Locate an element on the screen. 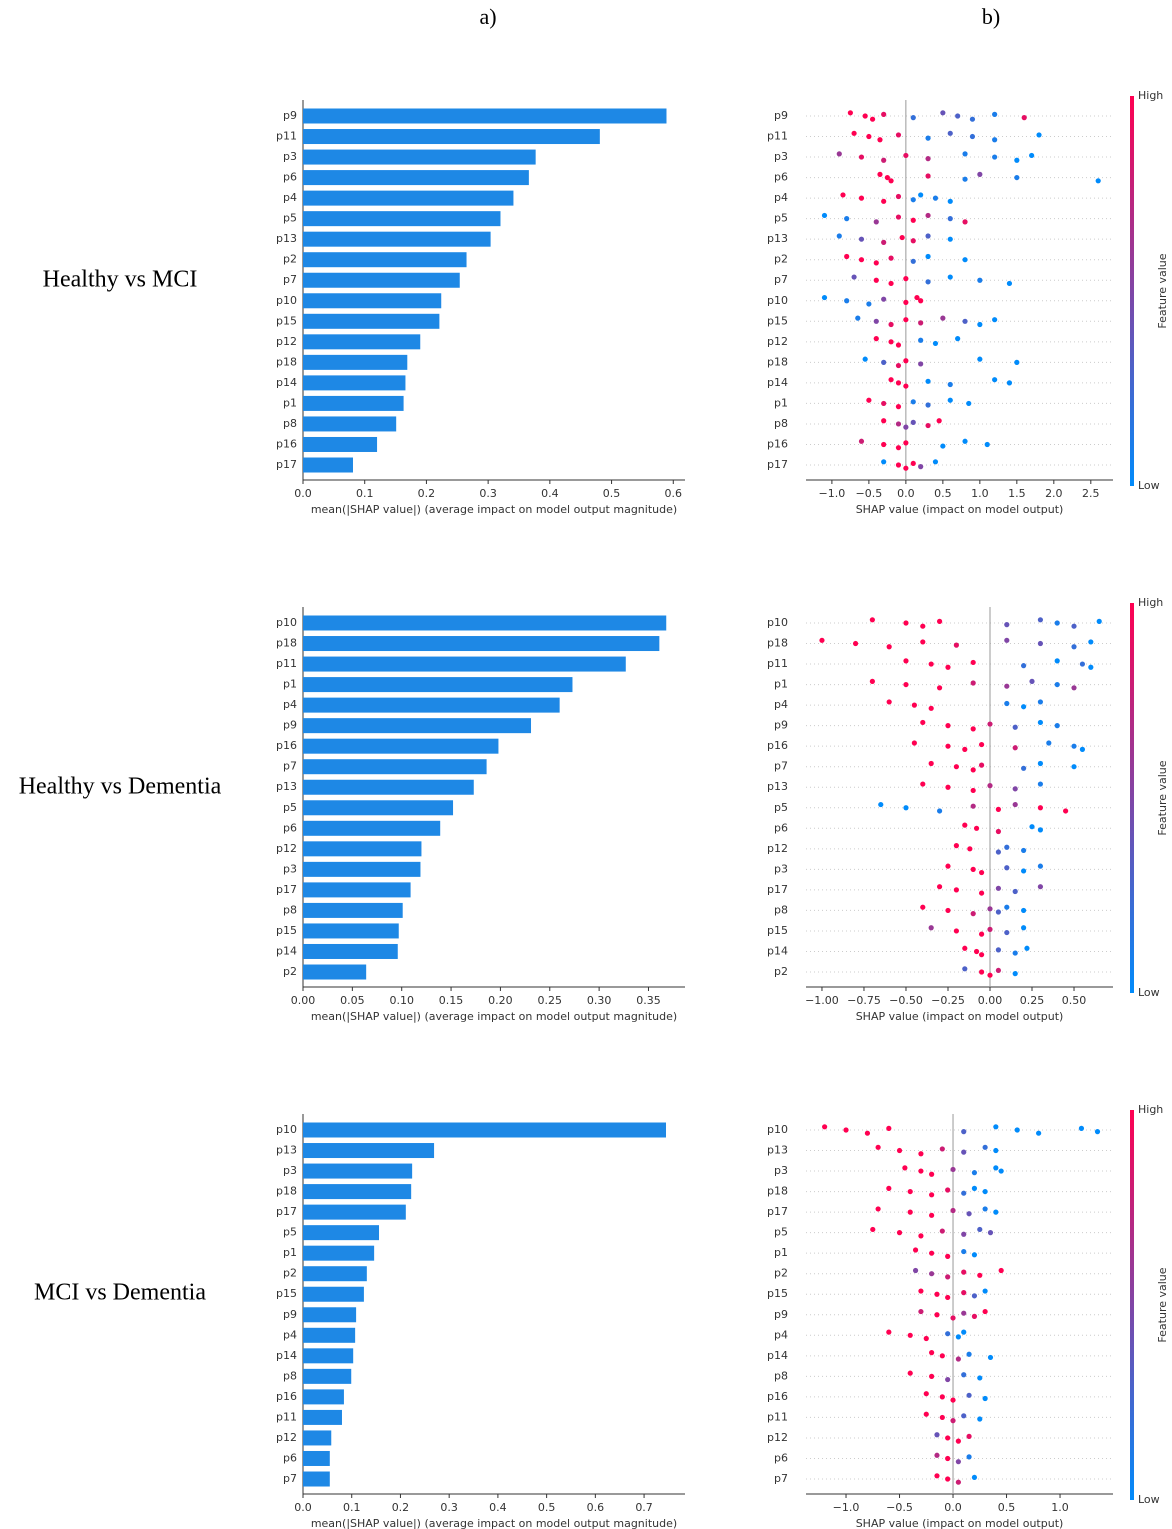 The image size is (1172, 1529). y-tick-label: p16 is located at coordinates (286, 443).